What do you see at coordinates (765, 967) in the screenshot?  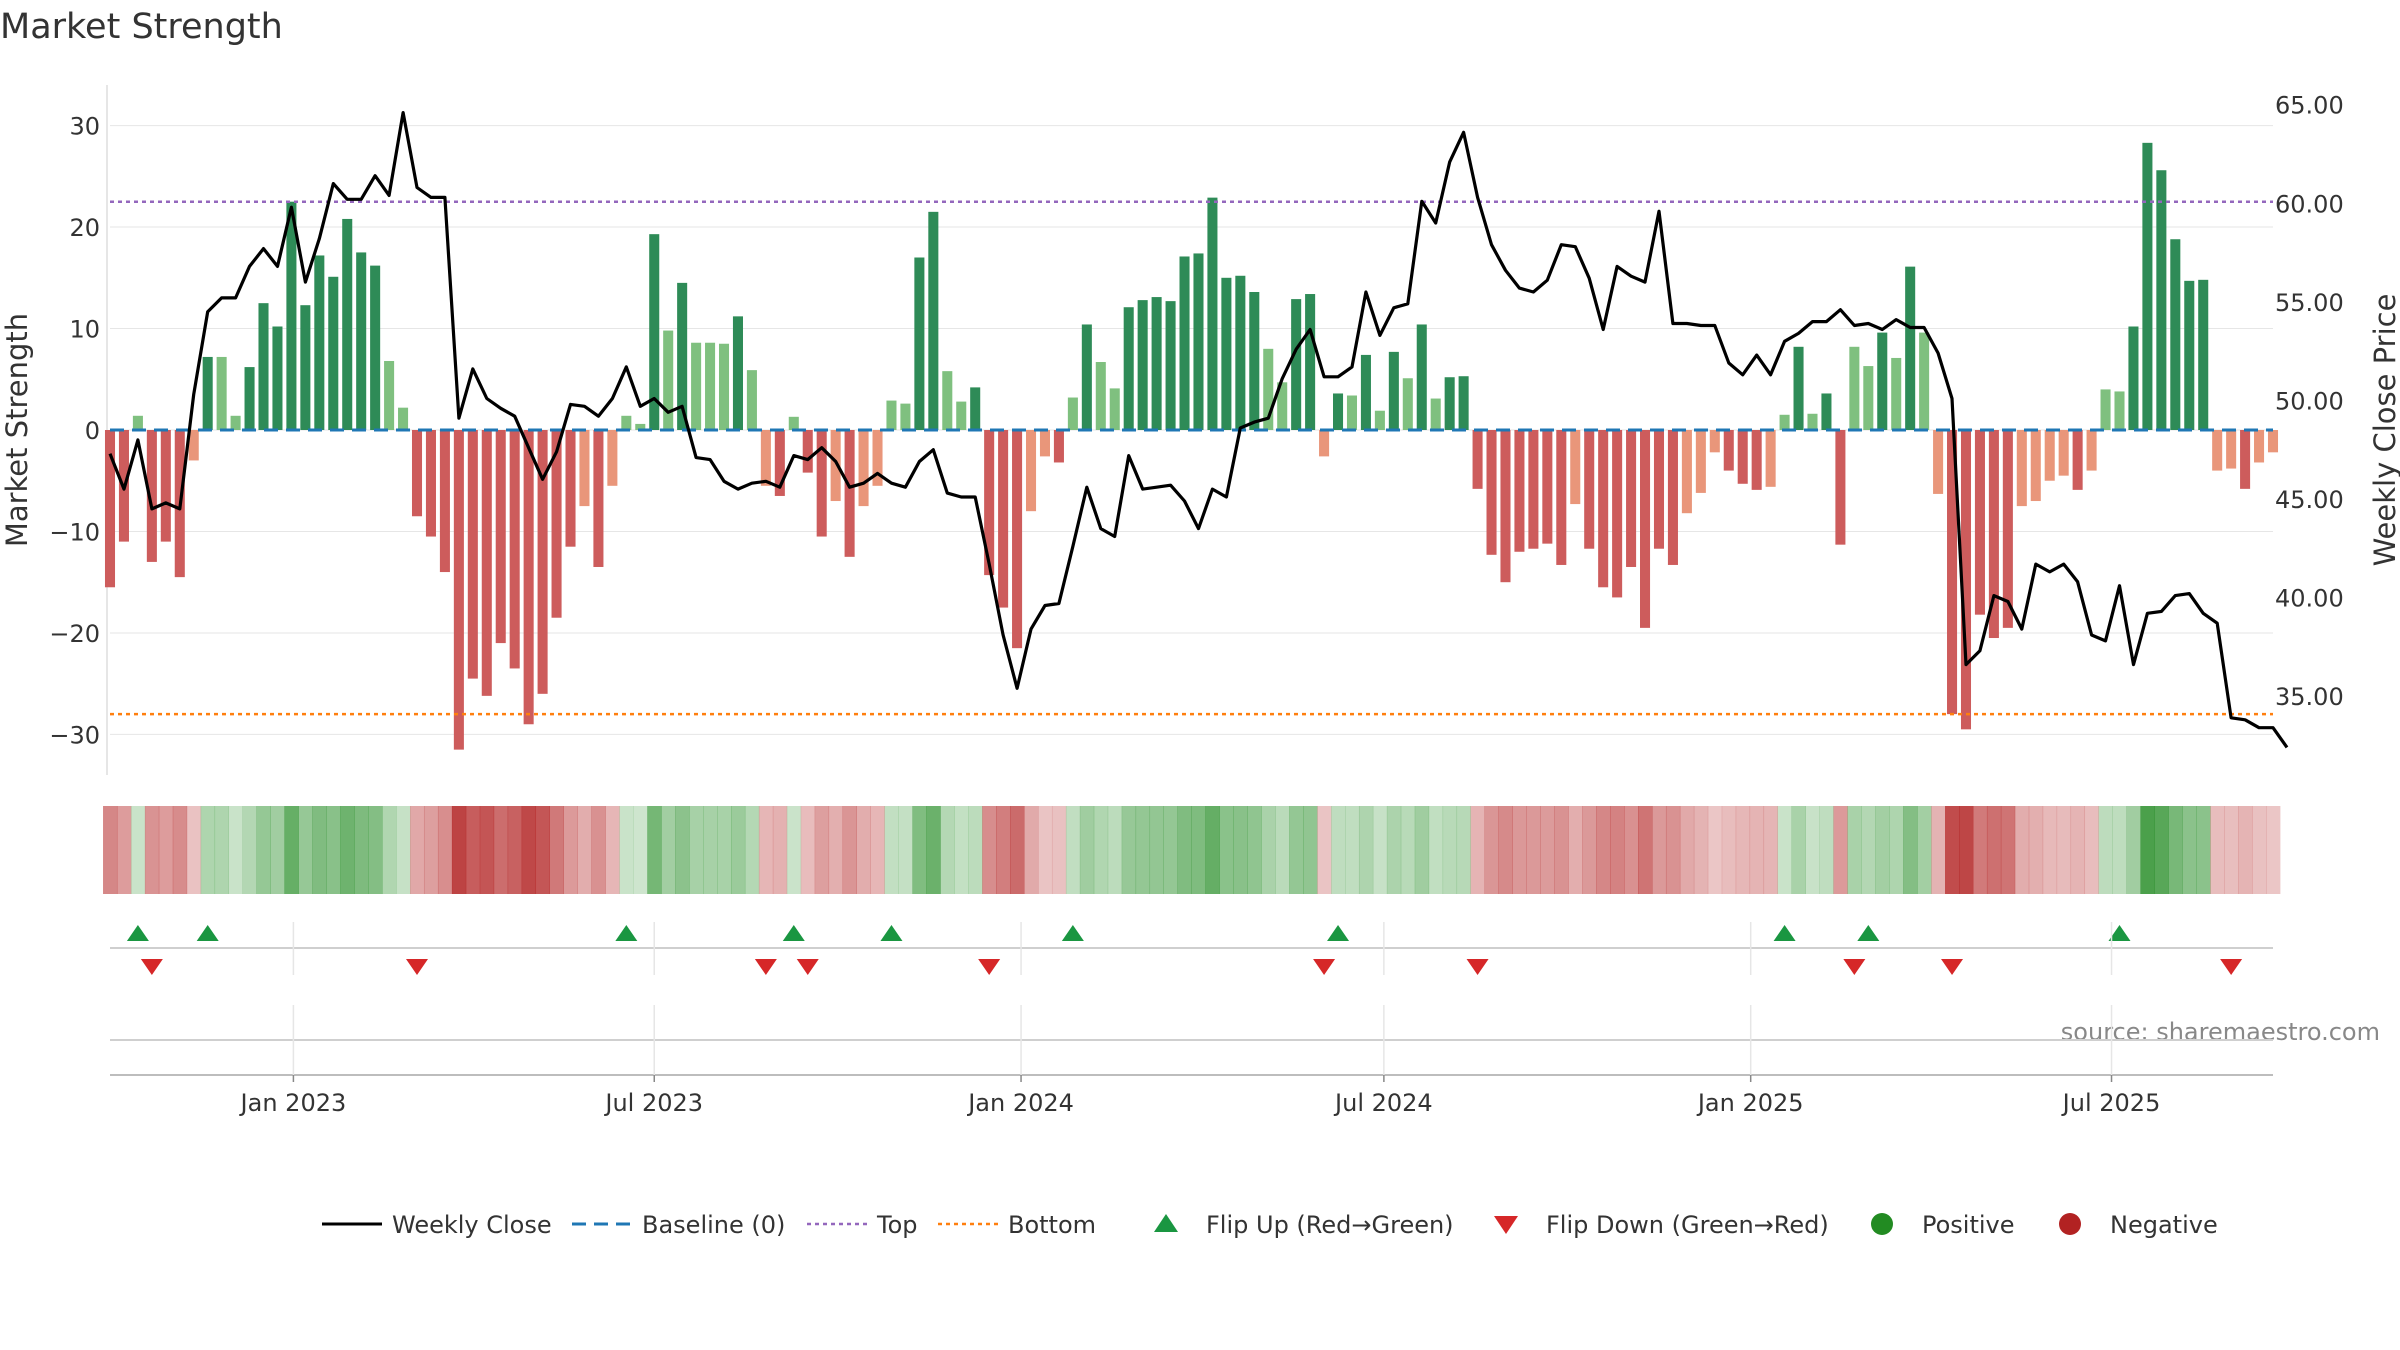 I see `flip-down-marker` at bounding box center [765, 967].